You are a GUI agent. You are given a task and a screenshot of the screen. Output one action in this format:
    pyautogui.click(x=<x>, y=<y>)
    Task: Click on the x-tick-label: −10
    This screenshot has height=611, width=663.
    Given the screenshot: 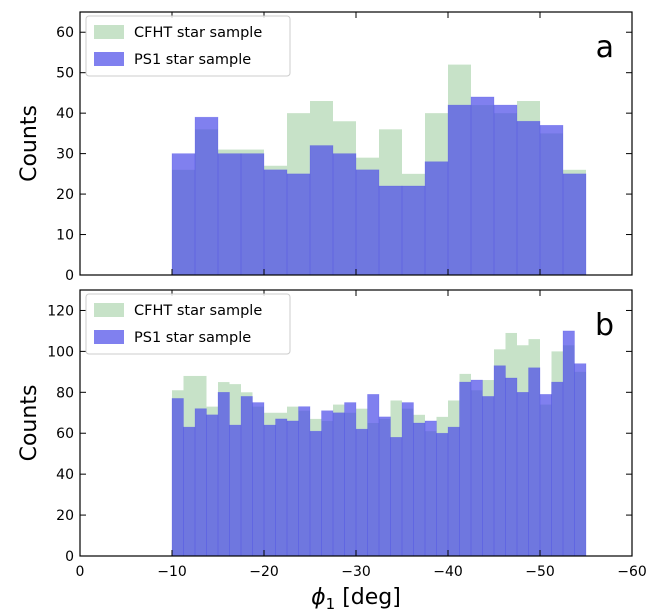 What is the action you would take?
    pyautogui.click(x=172, y=572)
    